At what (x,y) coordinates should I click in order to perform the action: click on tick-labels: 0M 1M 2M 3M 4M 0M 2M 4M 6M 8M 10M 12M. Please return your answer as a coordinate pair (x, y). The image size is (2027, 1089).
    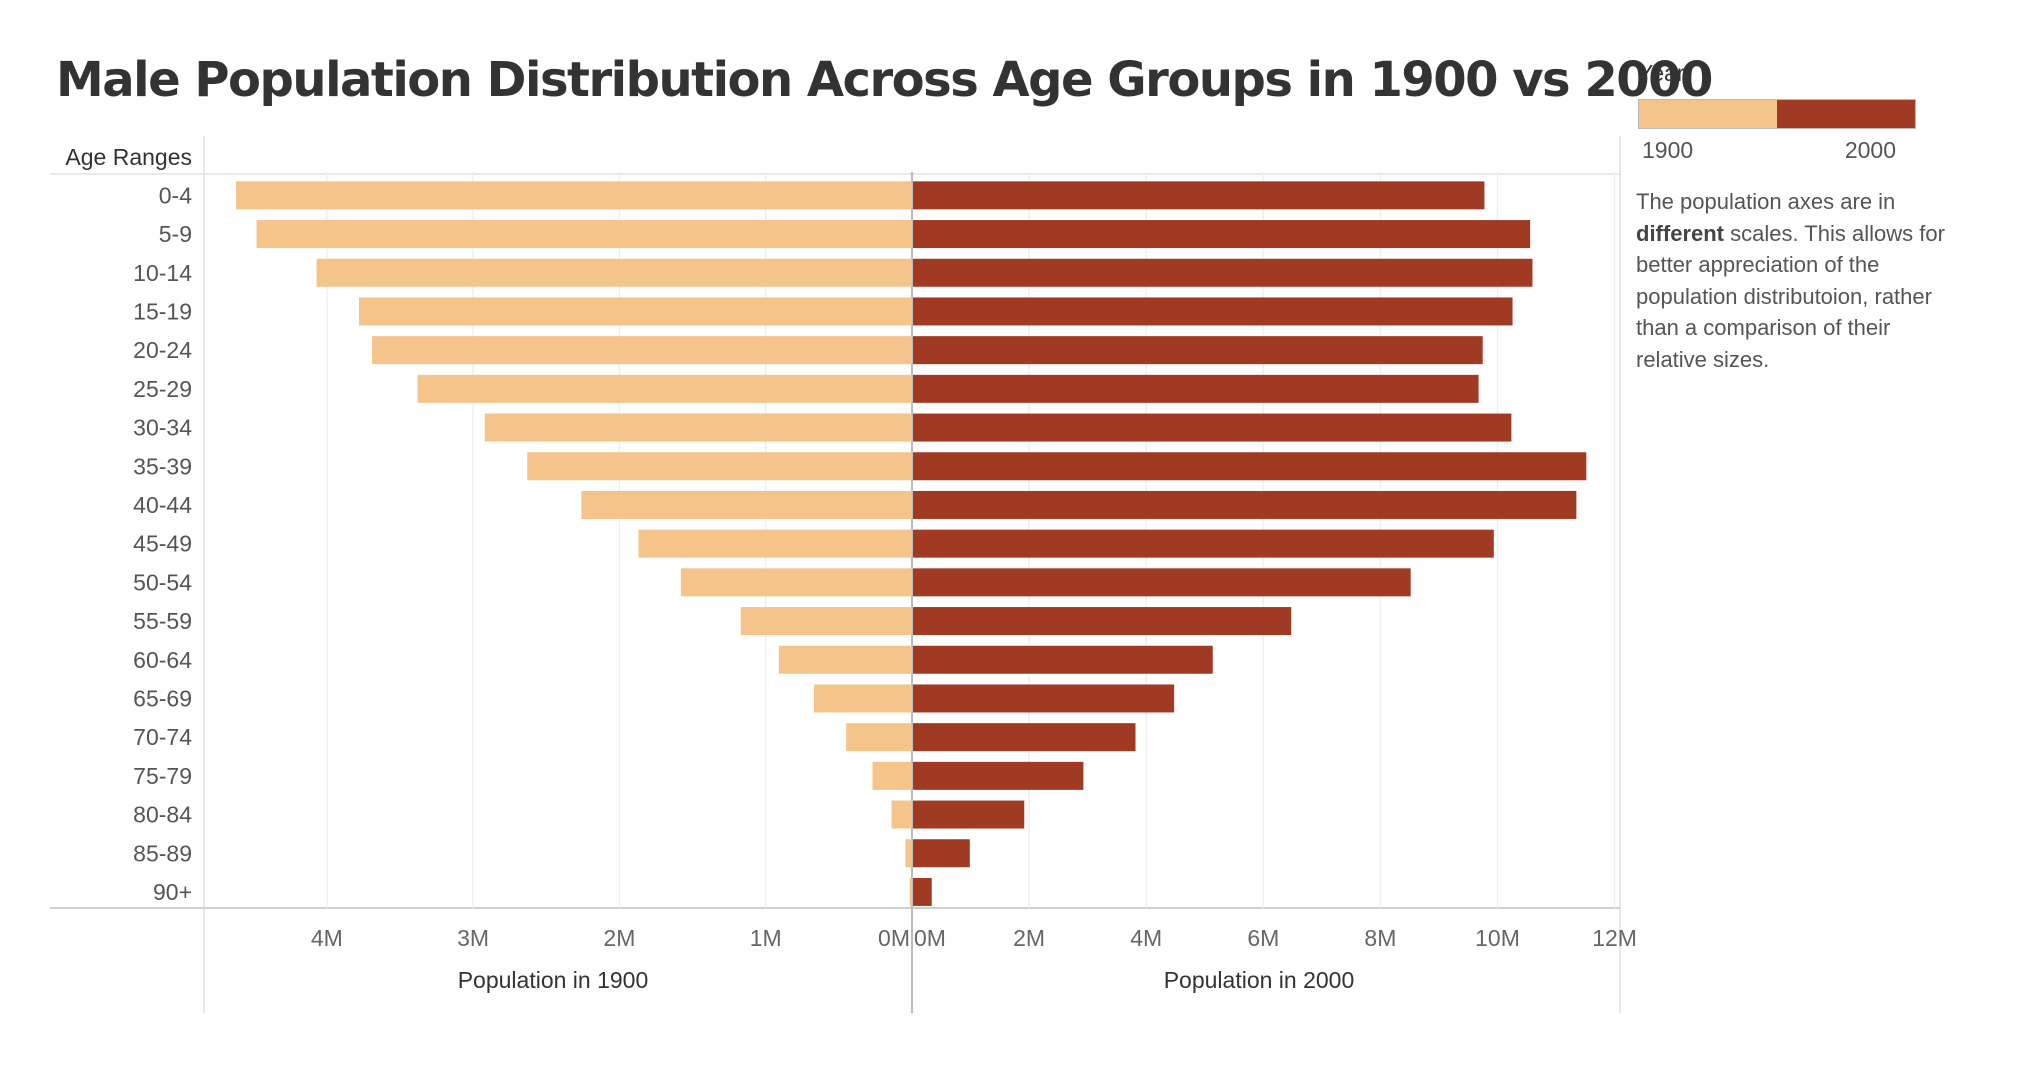
    Looking at the image, I should click on (974, 938).